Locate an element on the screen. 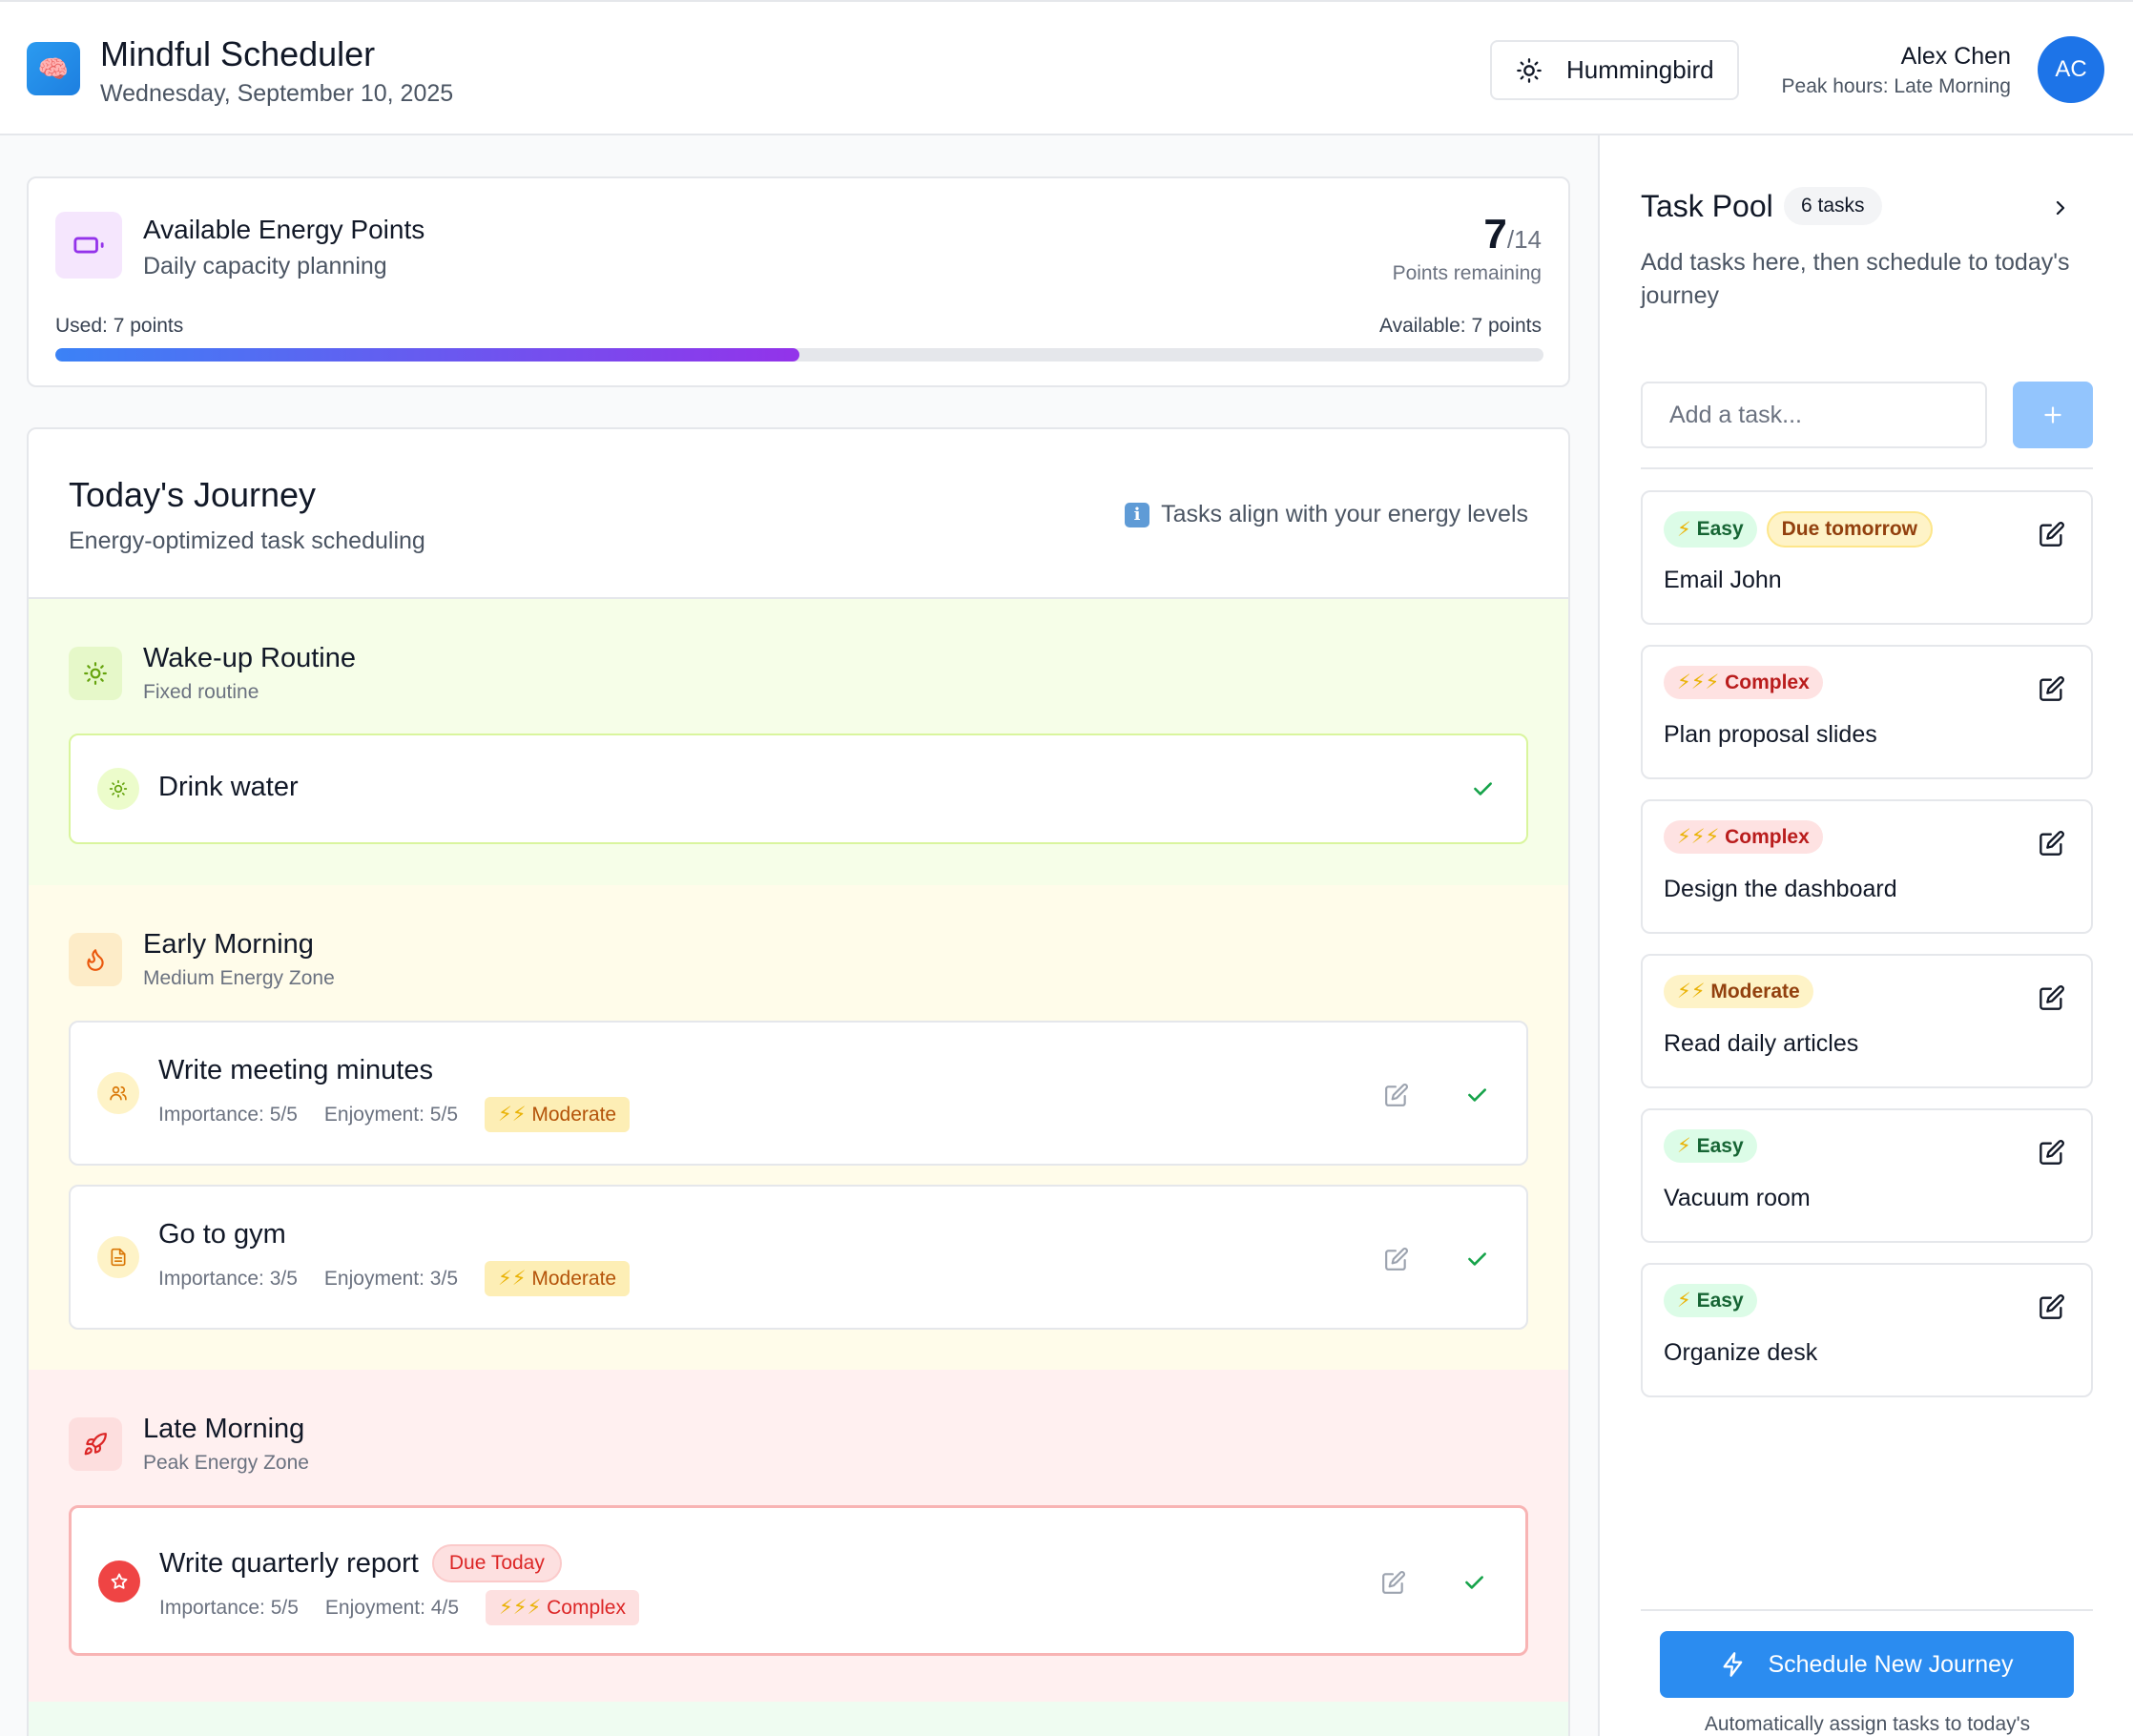 This screenshot has height=1736, width=2133. pool-title: Task Pool is located at coordinates (1707, 206).